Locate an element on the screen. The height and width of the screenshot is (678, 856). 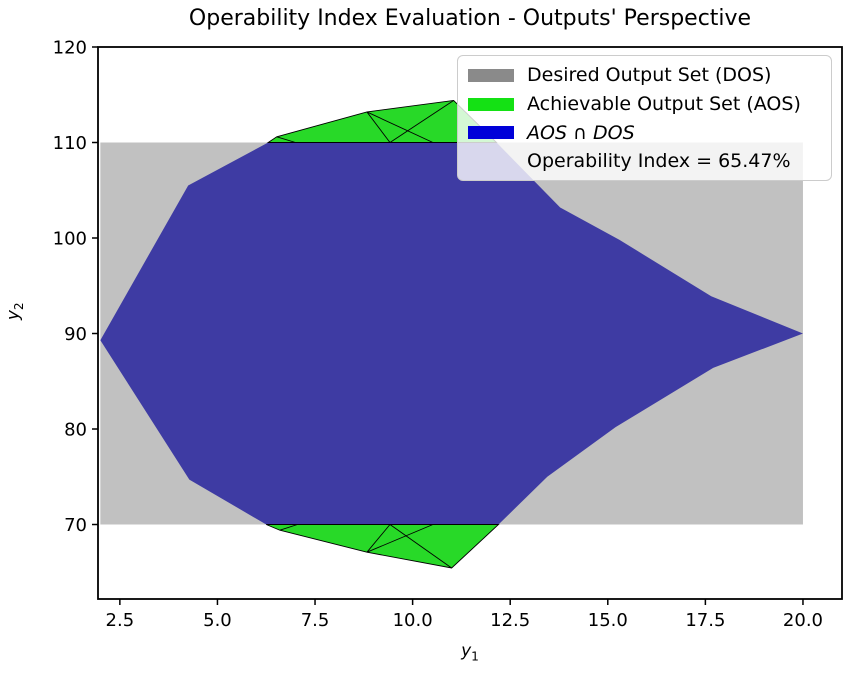
y-axis-label-sub: 2 is located at coordinates (19, 306).